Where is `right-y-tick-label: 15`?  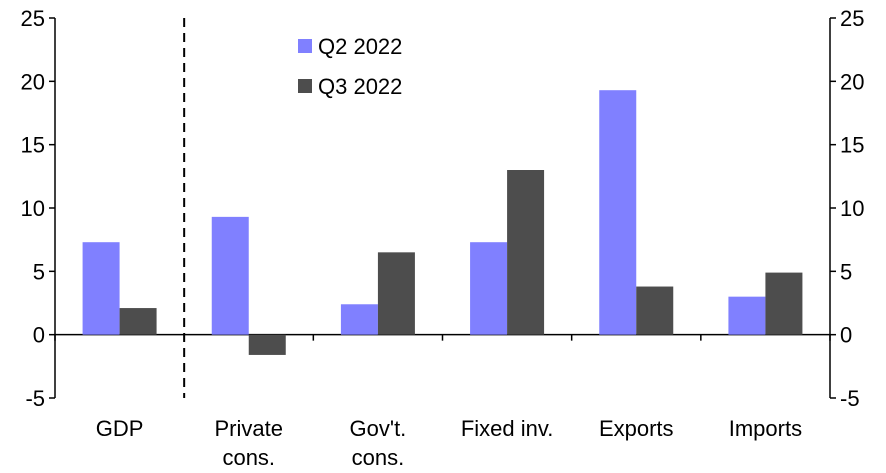
right-y-tick-label: 15 is located at coordinates (852, 145).